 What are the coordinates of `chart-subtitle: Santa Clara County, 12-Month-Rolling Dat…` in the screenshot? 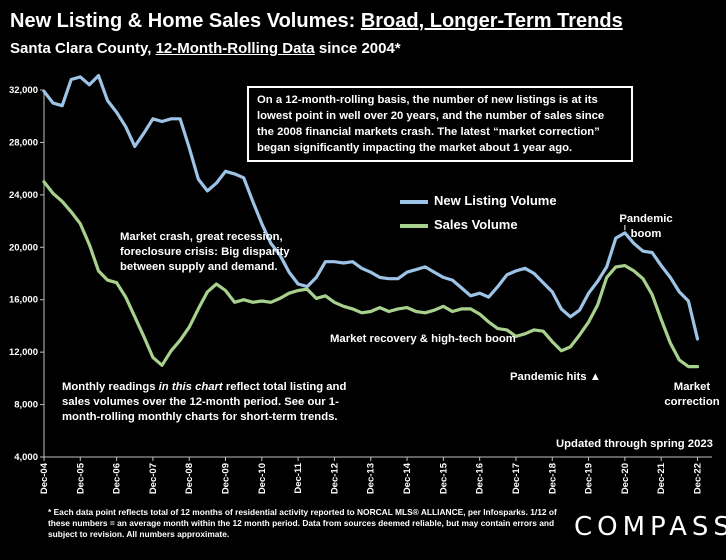 It's located at (205, 48).